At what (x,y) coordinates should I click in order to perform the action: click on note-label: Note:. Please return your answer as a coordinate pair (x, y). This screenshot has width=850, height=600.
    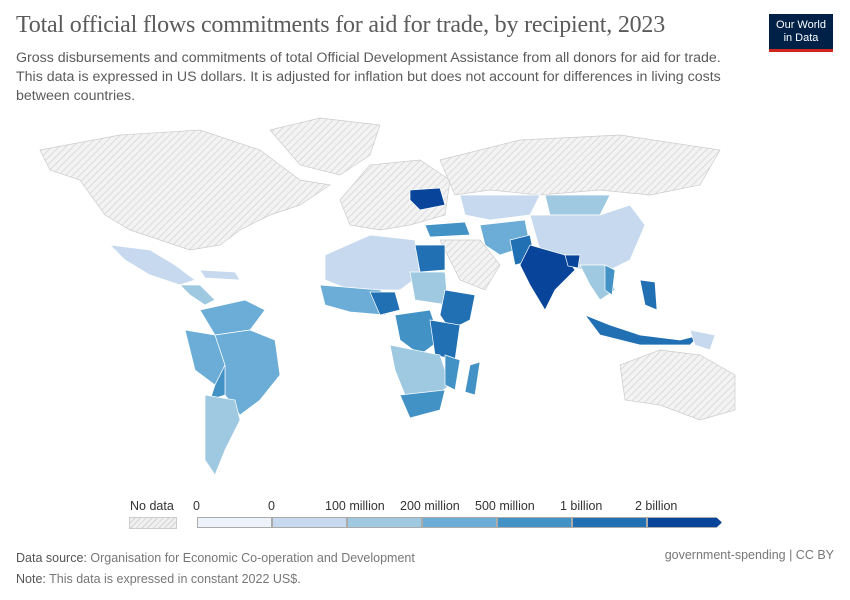
    Looking at the image, I should click on (31, 579).